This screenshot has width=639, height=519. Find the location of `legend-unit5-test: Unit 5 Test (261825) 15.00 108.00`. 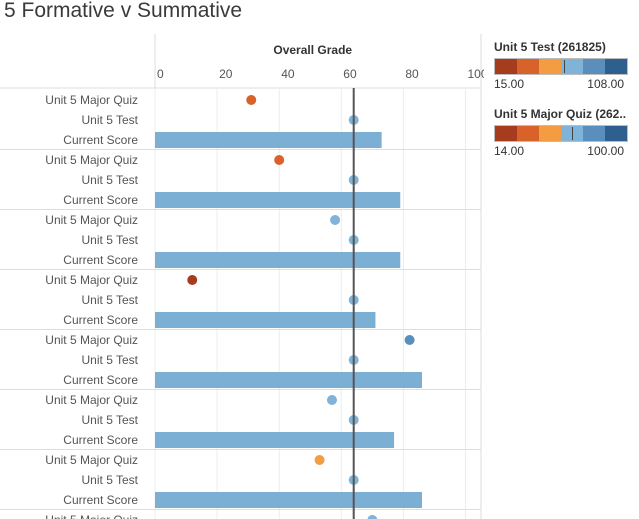

legend-unit5-test: Unit 5 Test (261825) 15.00 108.00 is located at coordinates (564, 65).